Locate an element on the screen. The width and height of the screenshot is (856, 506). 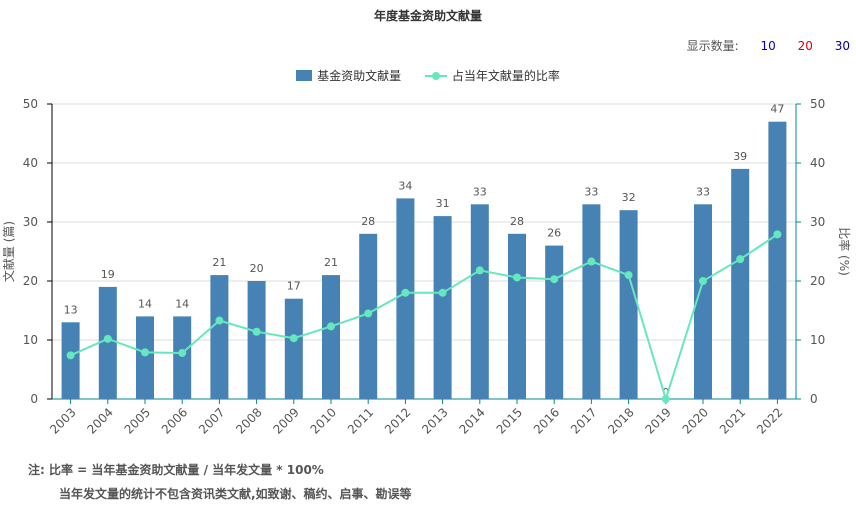
y2-tick-label: 20 is located at coordinates (817, 281).